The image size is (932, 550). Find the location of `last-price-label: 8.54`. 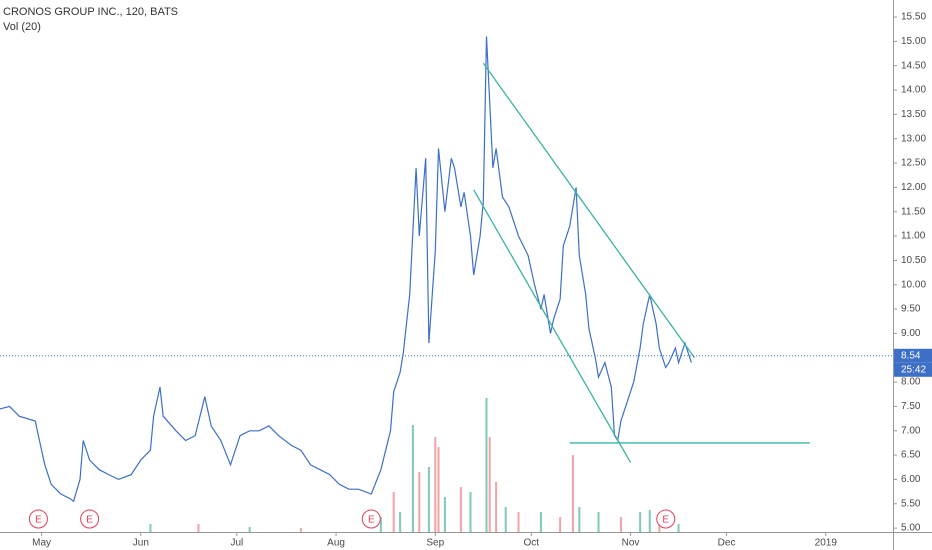

last-price-label: 8.54 is located at coordinates (911, 355).